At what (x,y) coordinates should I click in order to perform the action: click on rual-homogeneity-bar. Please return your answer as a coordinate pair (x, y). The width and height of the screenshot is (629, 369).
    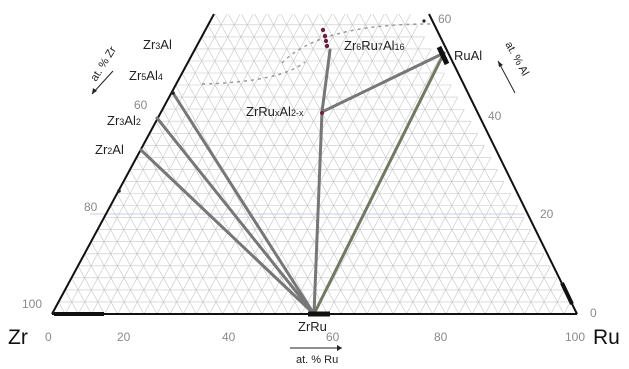
    Looking at the image, I should click on (443, 55).